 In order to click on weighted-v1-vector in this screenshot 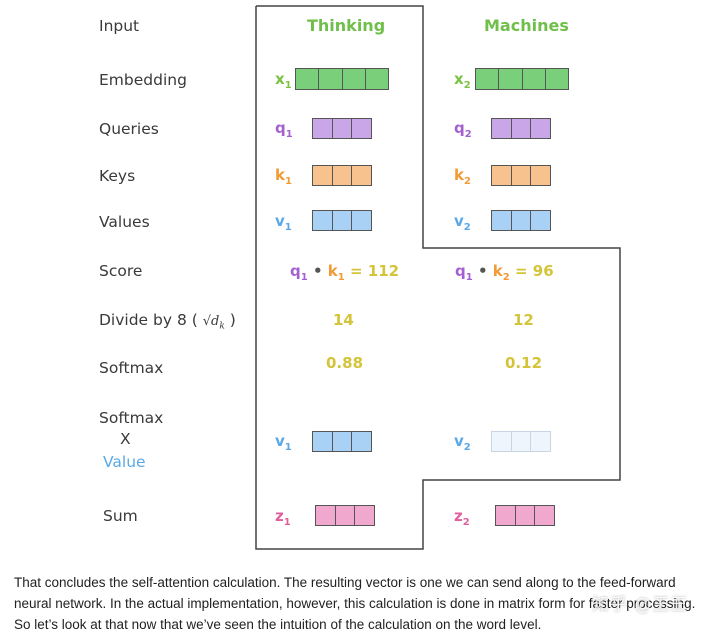, I will do `click(342, 441)`.